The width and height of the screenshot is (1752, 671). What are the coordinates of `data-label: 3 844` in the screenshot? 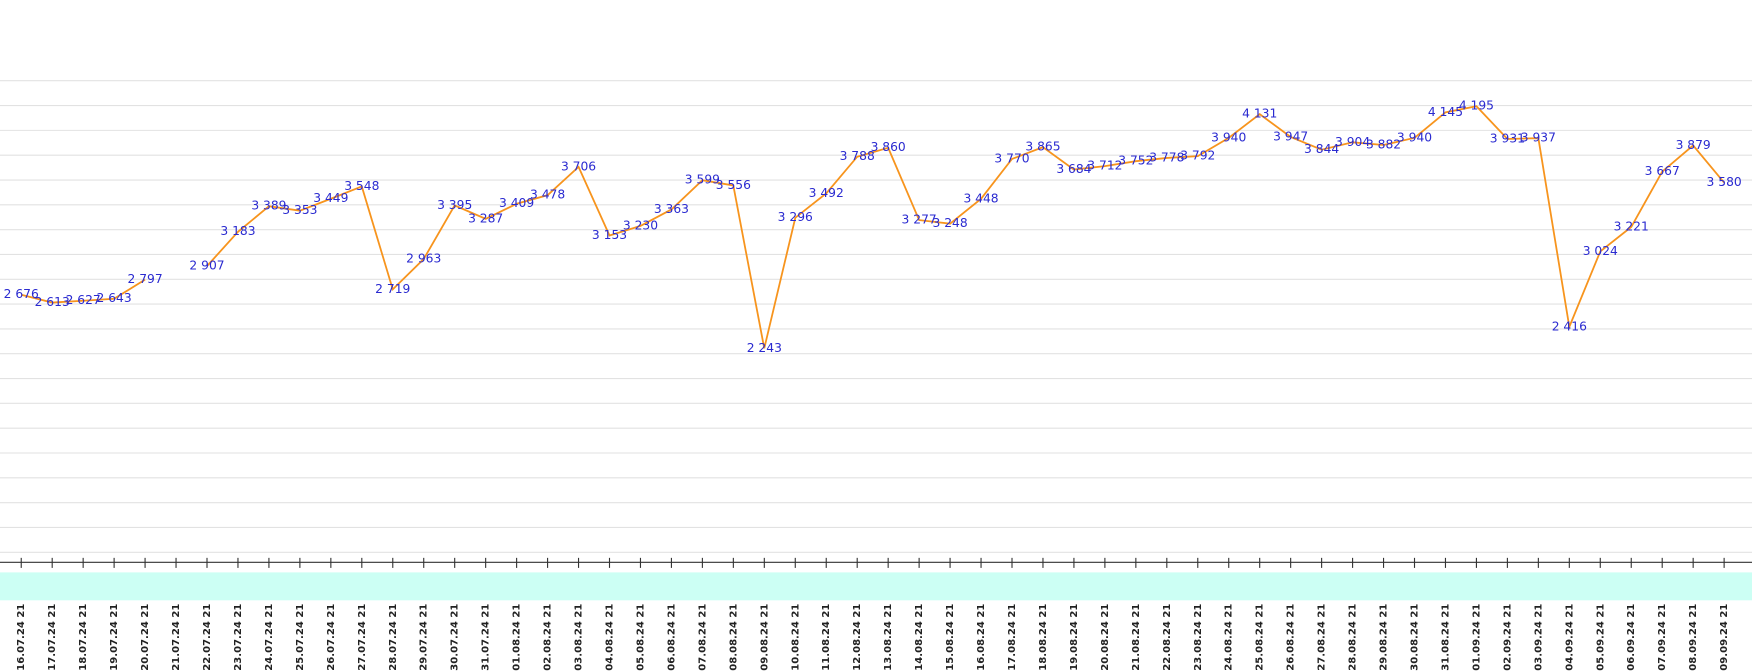 It's located at (1321, 149).